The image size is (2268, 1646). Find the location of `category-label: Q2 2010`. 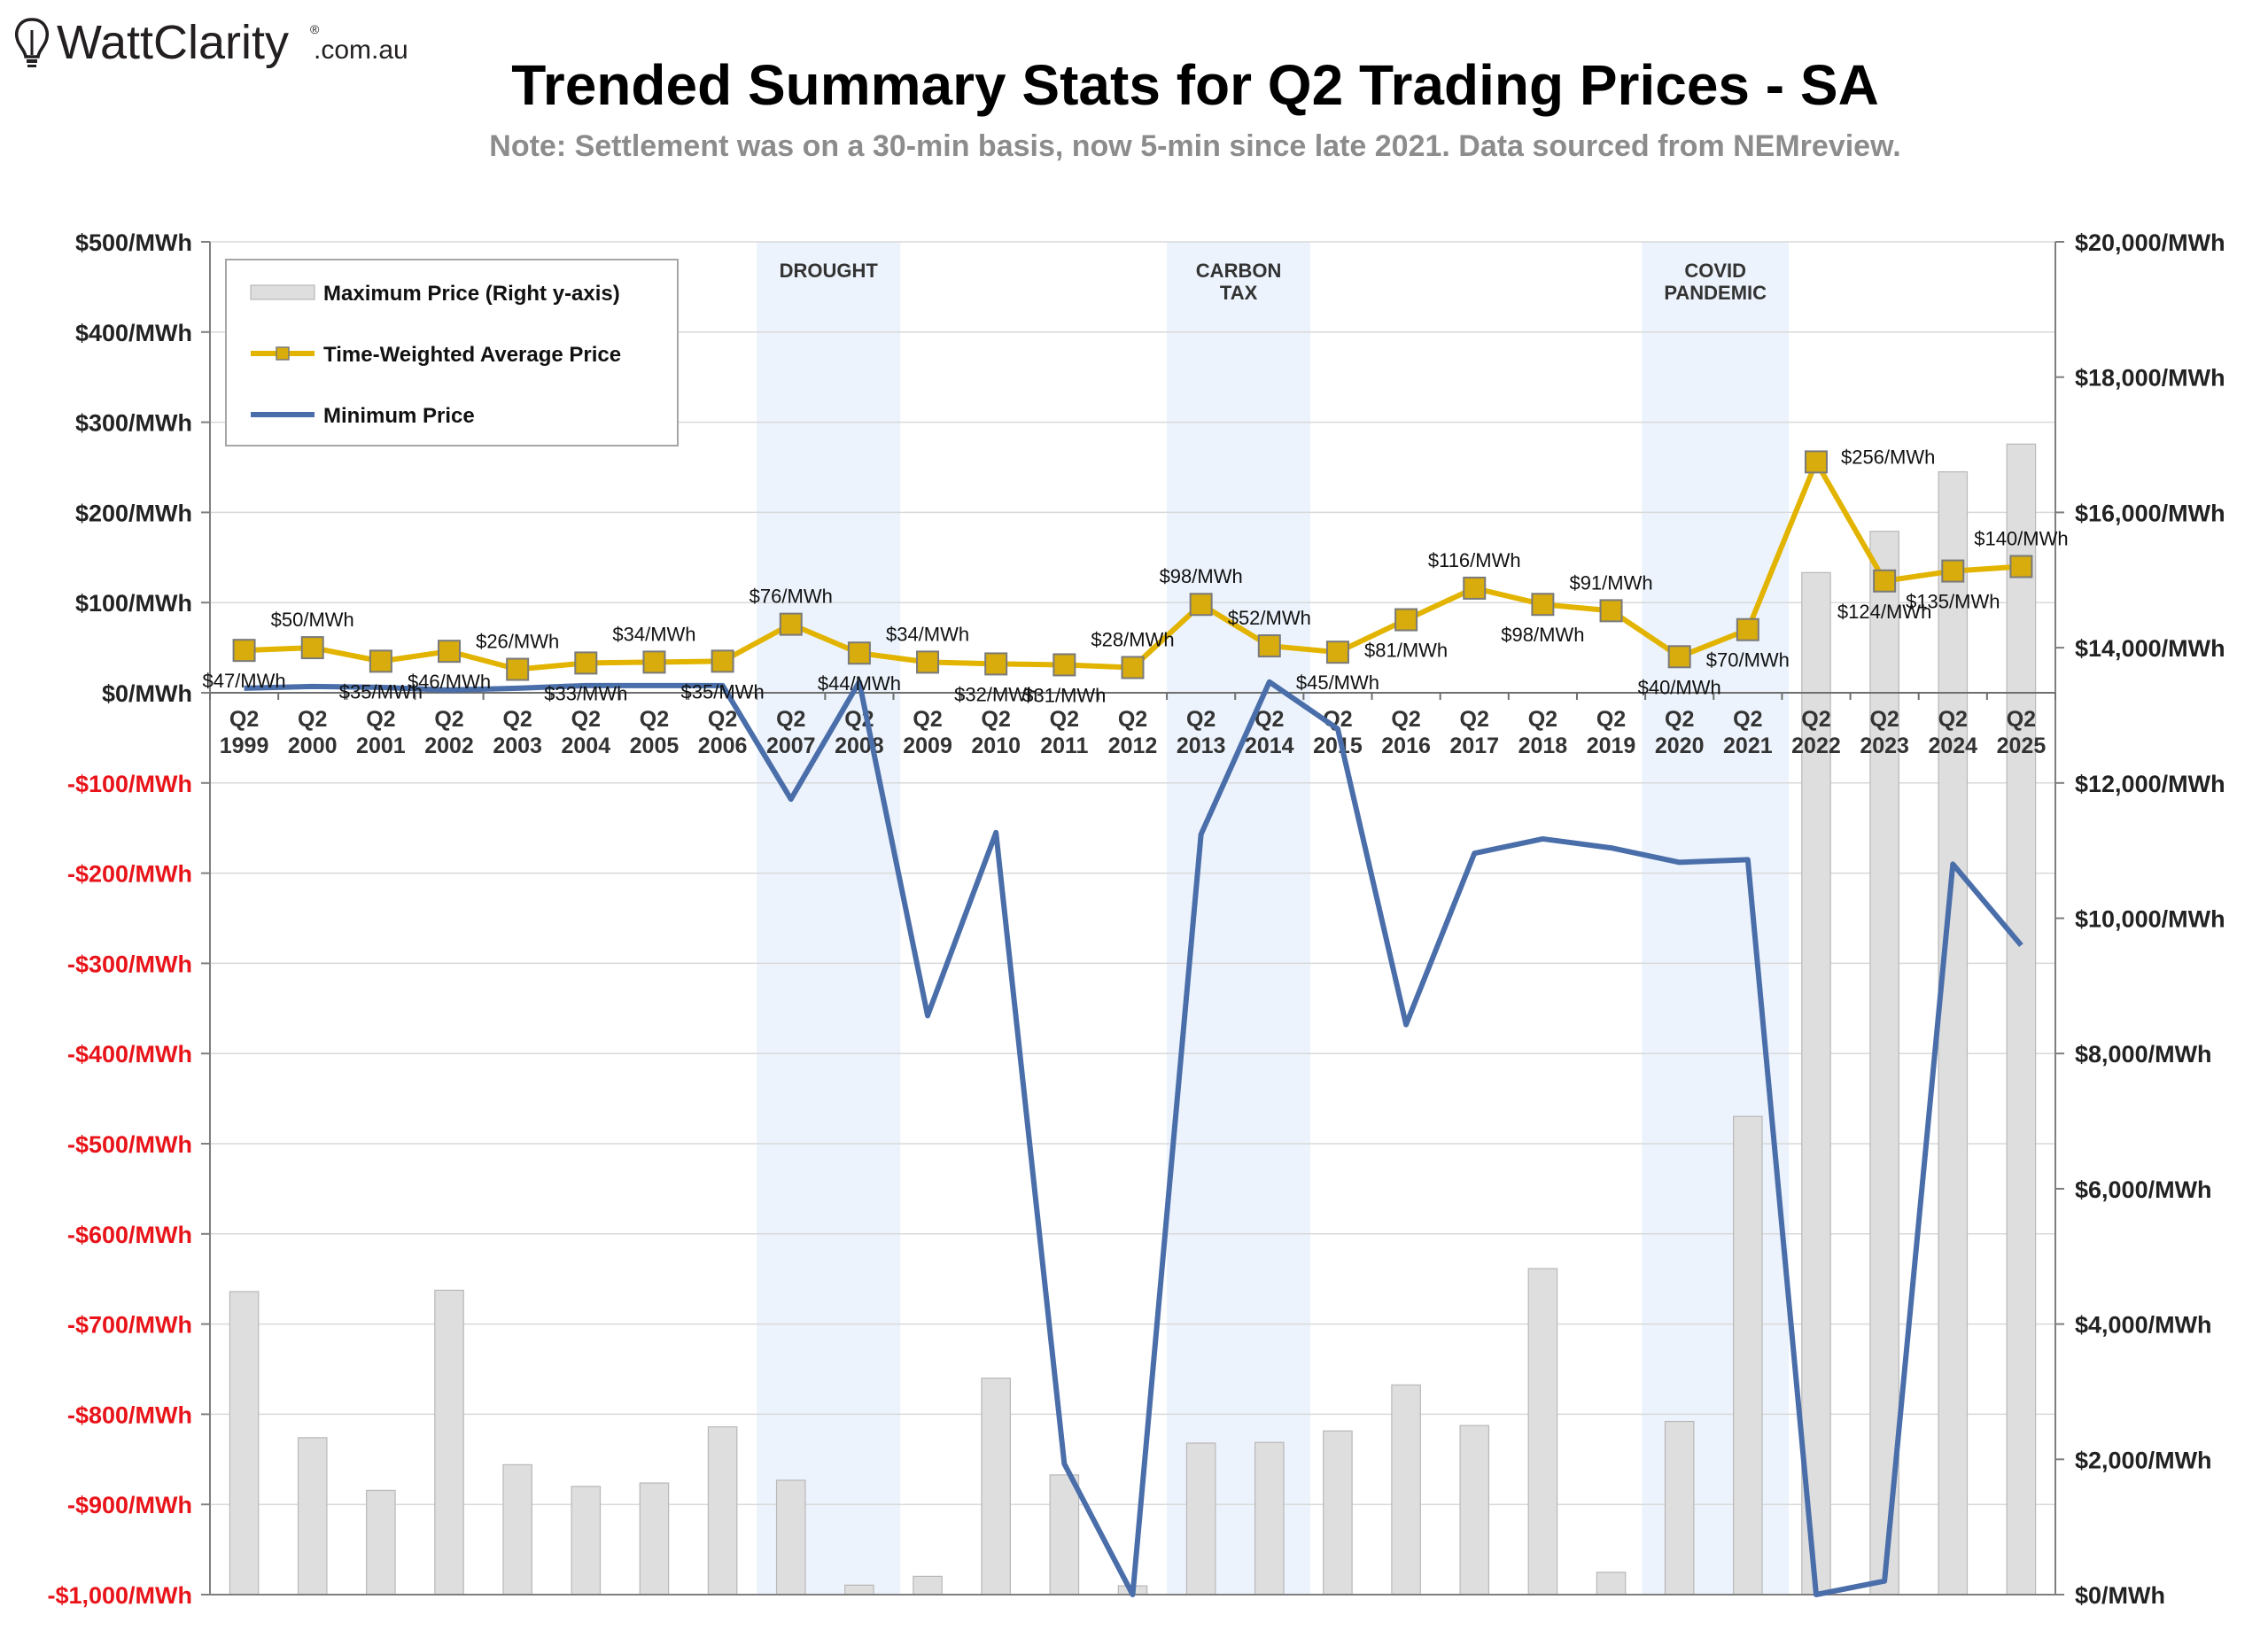

category-label: Q2 2010 is located at coordinates (996, 732).